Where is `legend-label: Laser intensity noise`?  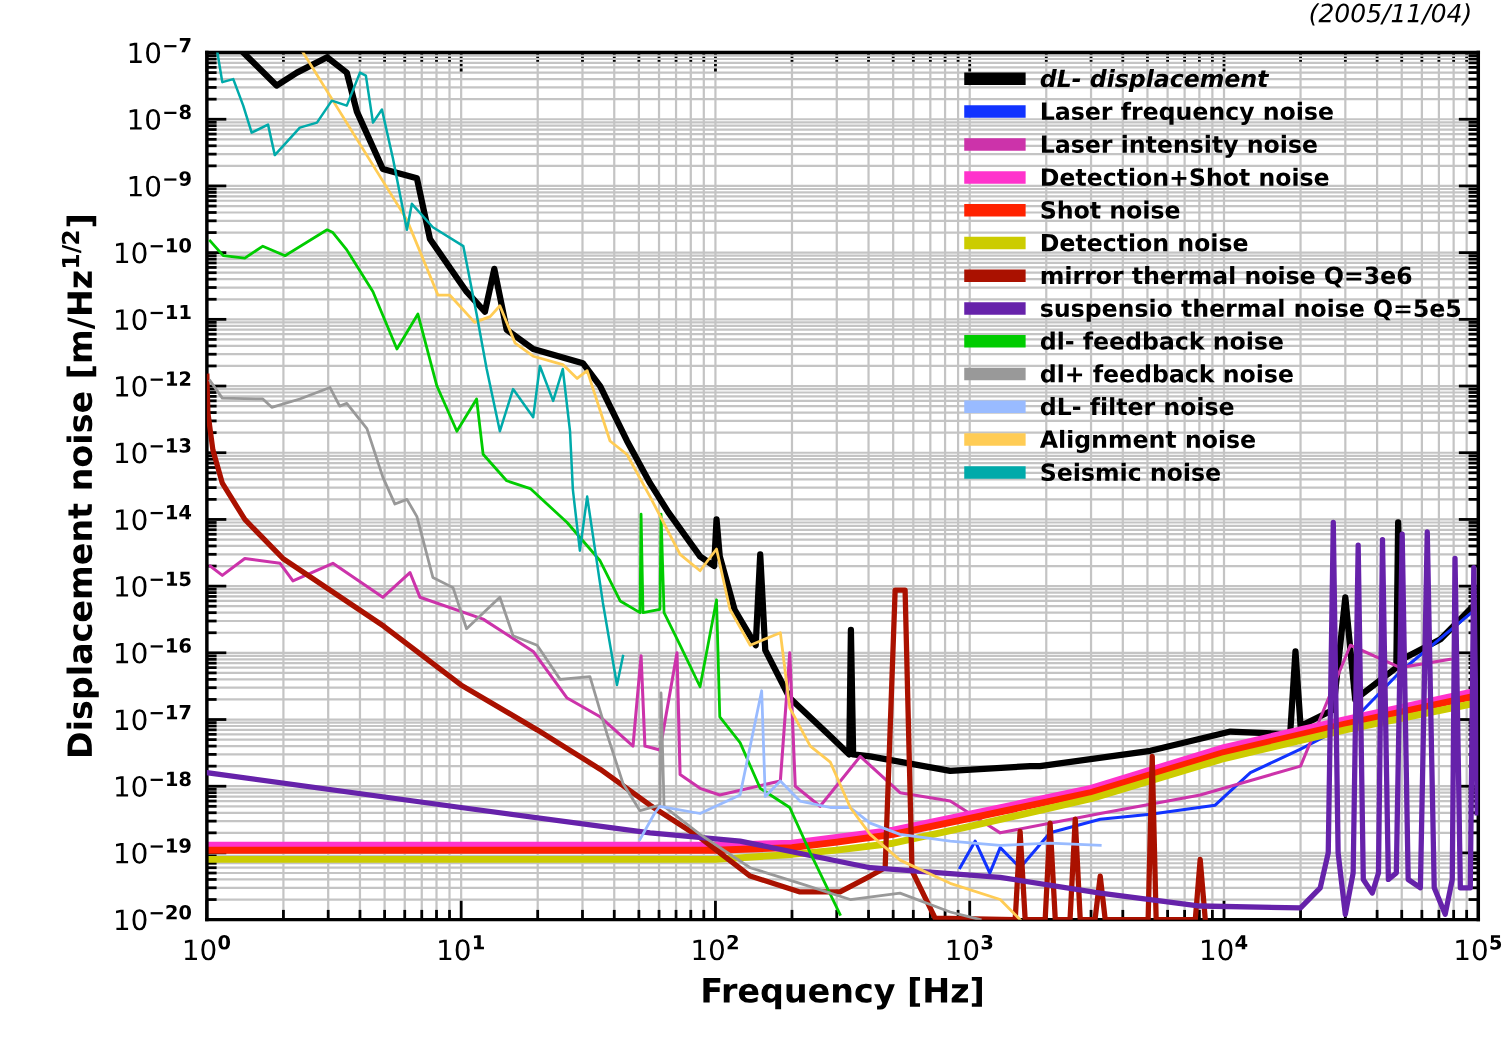 legend-label: Laser intensity noise is located at coordinates (1179, 146).